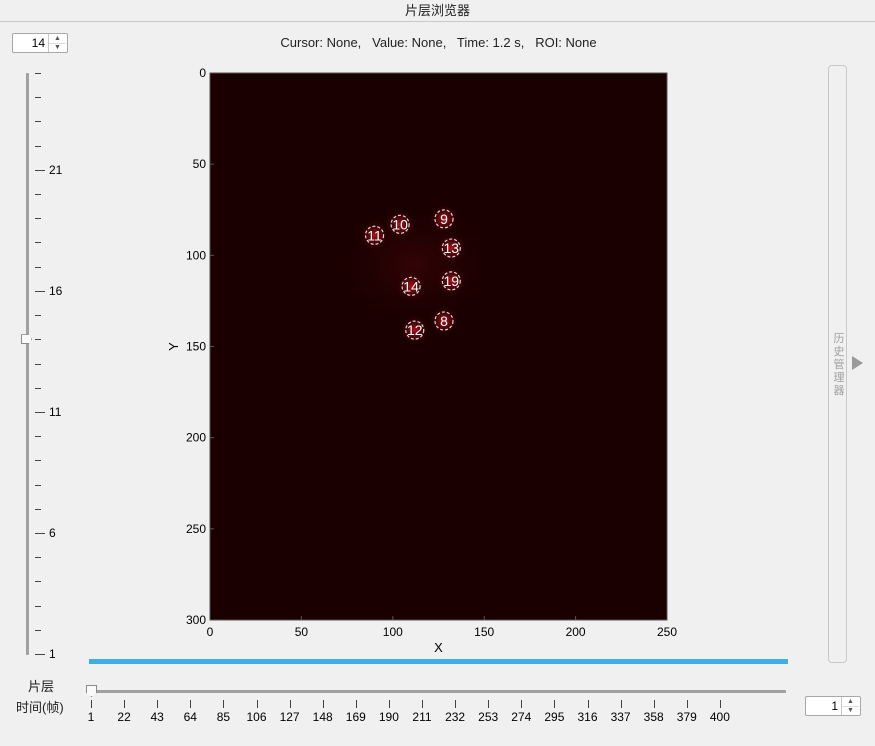 The height and width of the screenshot is (746, 875). Describe the element at coordinates (91, 691) in the screenshot. I see `time-slider-thumb` at that location.